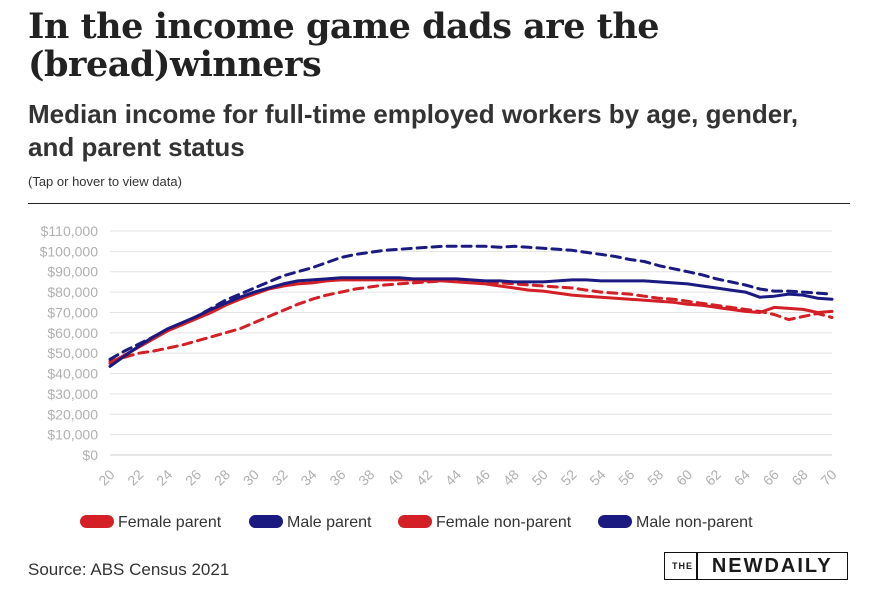 The width and height of the screenshot is (870, 594). Describe the element at coordinates (135, 477) in the screenshot. I see `x-tick-label: 22` at that location.